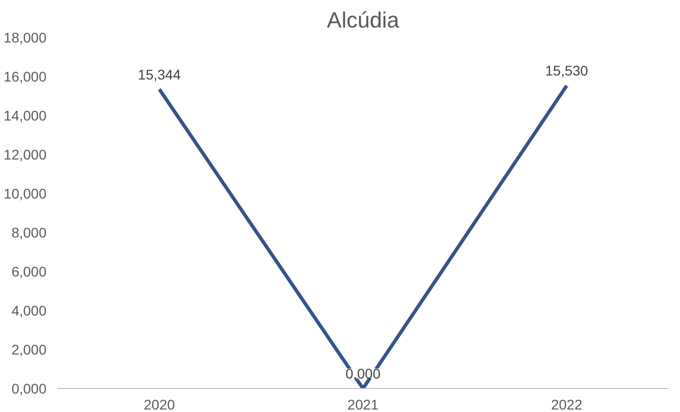  I want to click on x-tick-label: 2020, so click(160, 404).